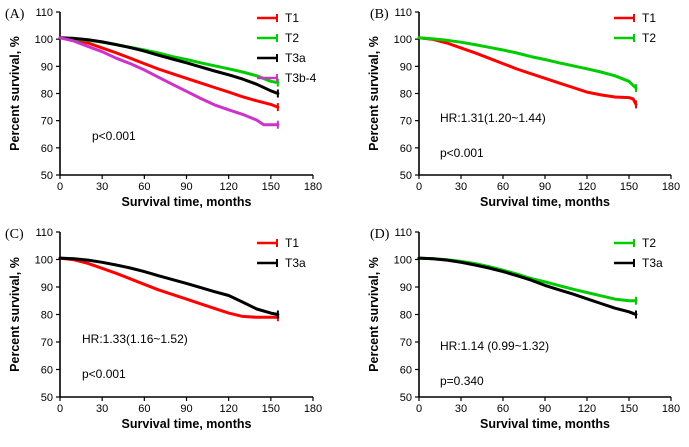 This screenshot has width=689, height=447. I want to click on legend-label: T3b-4, so click(301, 78).